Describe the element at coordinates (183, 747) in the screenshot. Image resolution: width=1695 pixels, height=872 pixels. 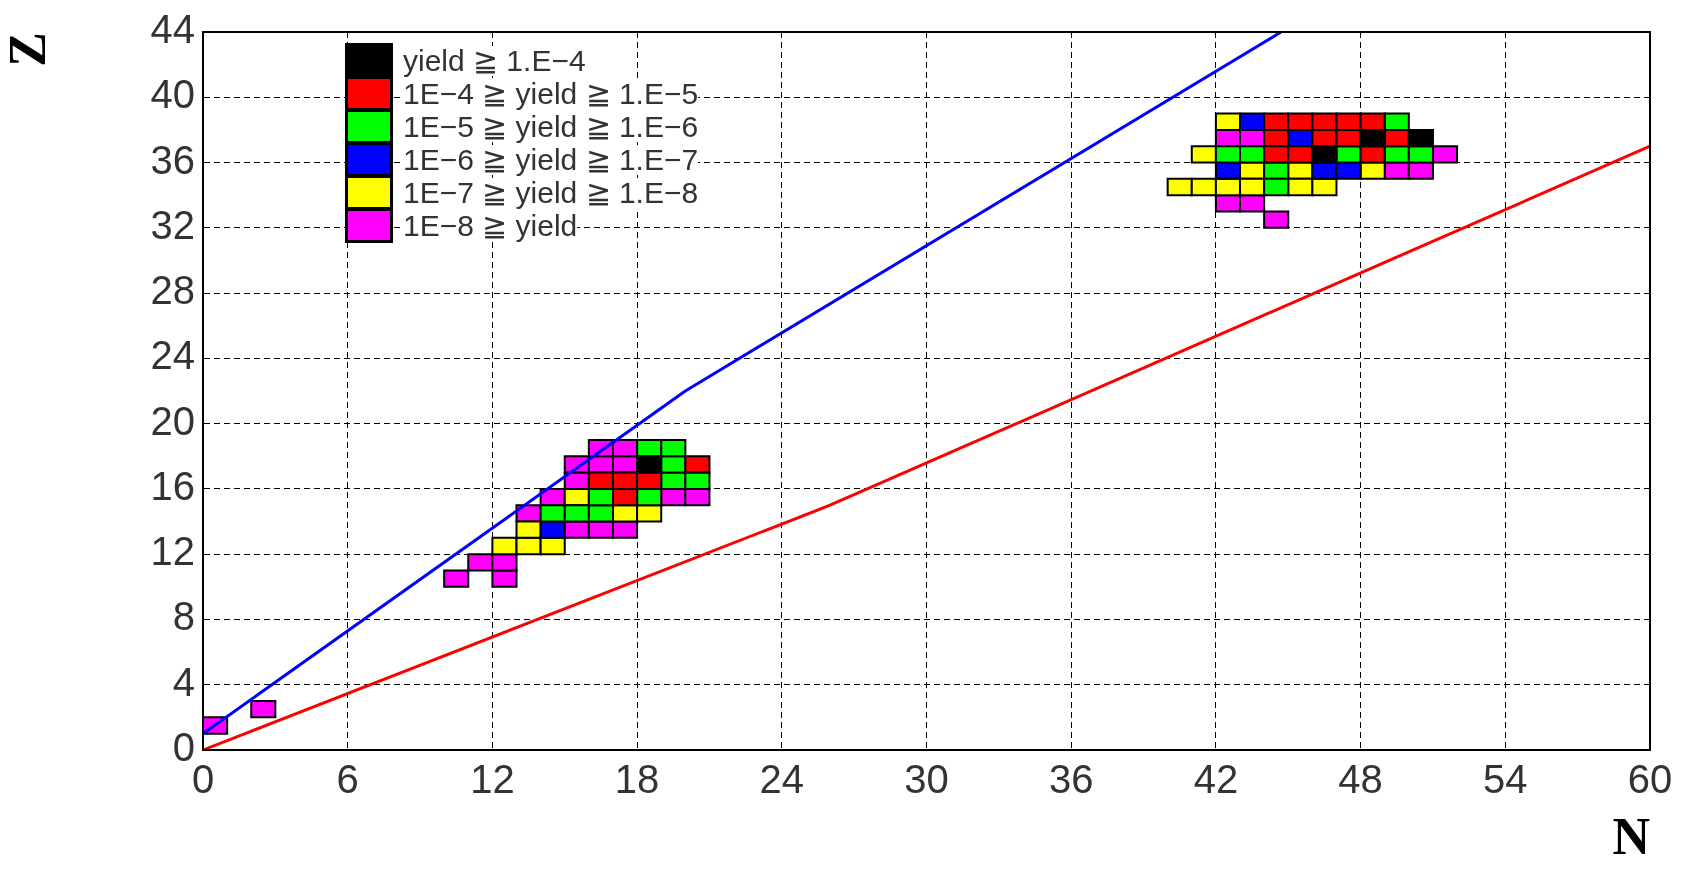
I see `y-tick-label: 0` at that location.